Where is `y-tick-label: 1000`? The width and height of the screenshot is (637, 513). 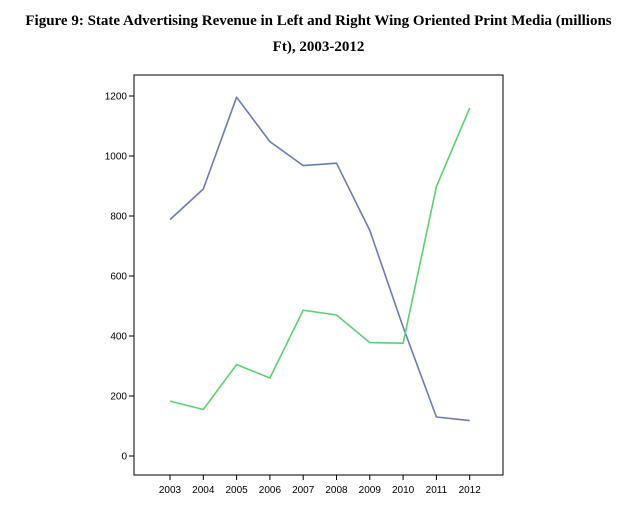 y-tick-label: 1000 is located at coordinates (116, 157).